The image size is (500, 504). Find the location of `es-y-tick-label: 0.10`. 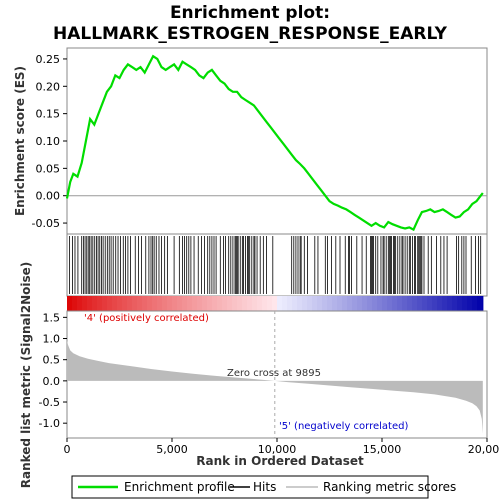

es-y-tick-label: 0.10 is located at coordinates (48, 141).